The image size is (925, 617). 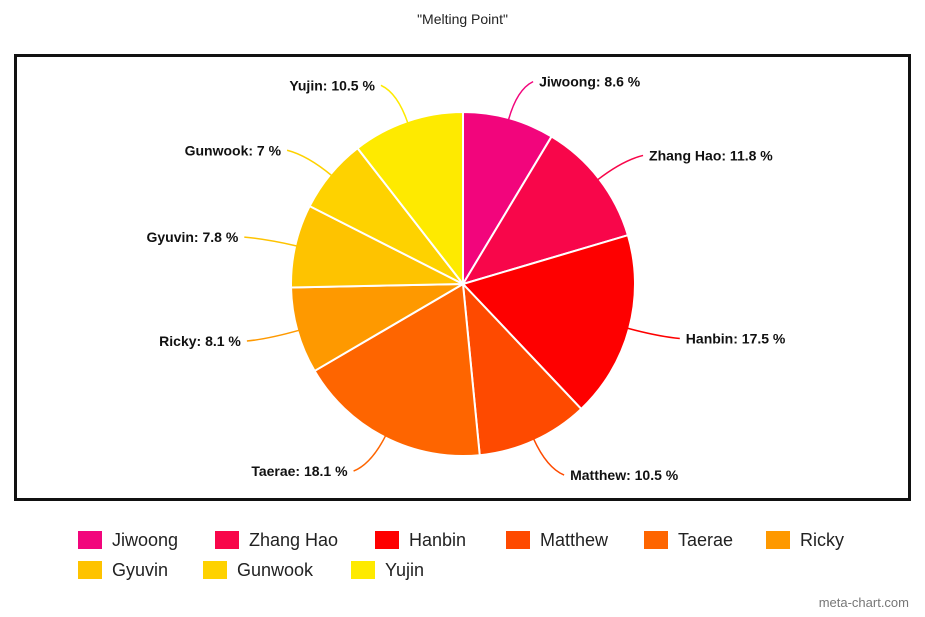 I want to click on leader-line-hanbin, so click(x=653, y=333).